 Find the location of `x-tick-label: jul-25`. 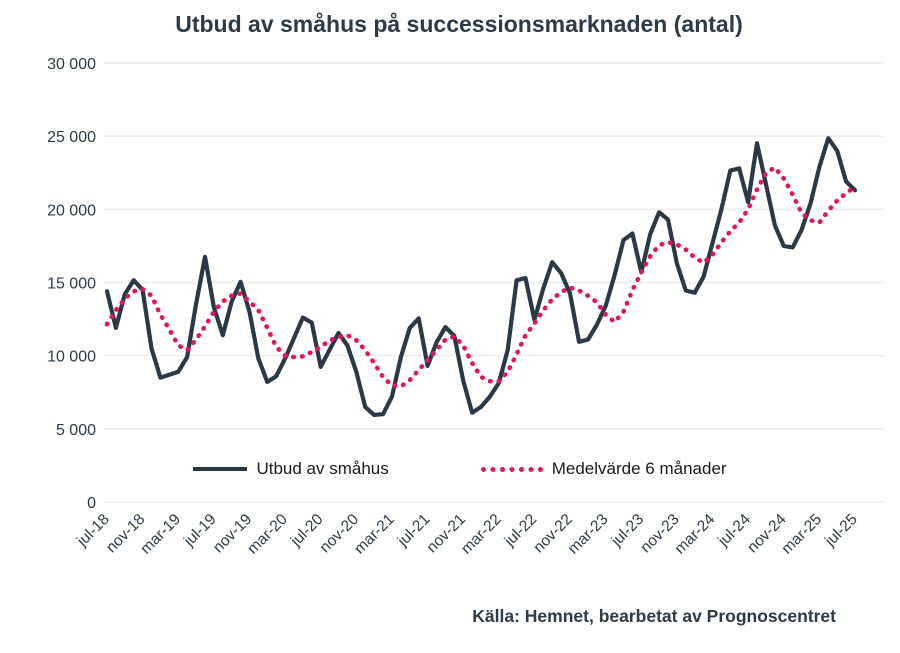

x-tick-label: jul-25 is located at coordinates (841, 531).